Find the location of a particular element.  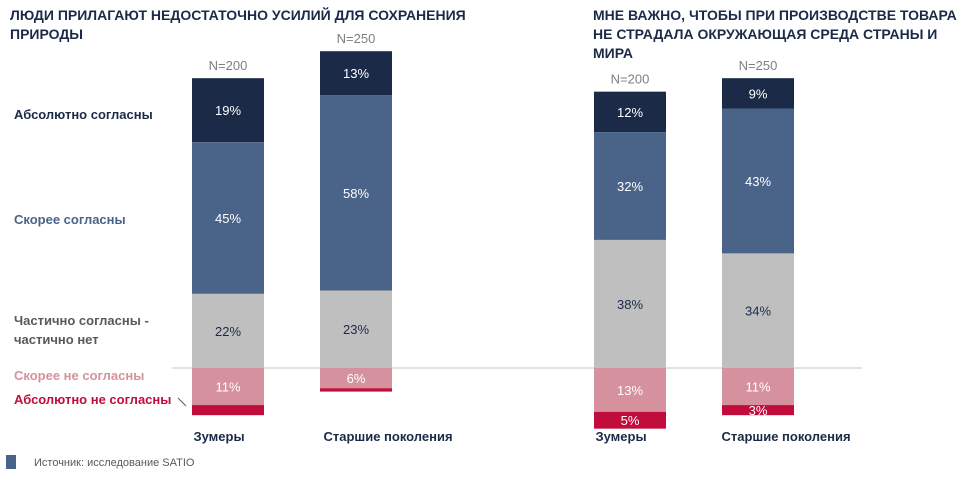

data-label-partial-1-1: 22% is located at coordinates (228, 331).